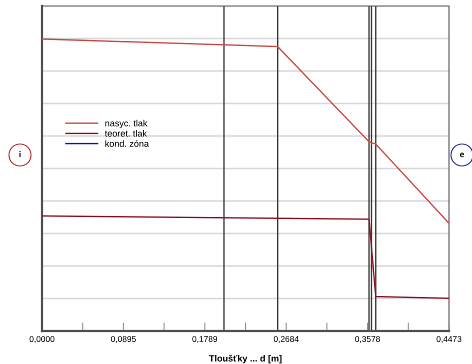 The height and width of the screenshot is (364, 472). I want to click on text: i, so click(20, 154).